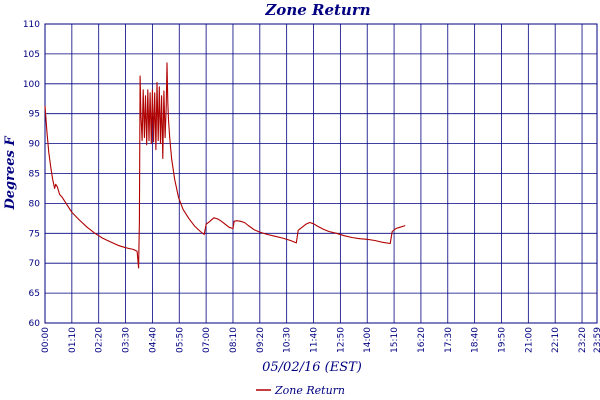 The width and height of the screenshot is (600, 400). Describe the element at coordinates (46, 340) in the screenshot. I see `x-tick-label: 00:00` at that location.